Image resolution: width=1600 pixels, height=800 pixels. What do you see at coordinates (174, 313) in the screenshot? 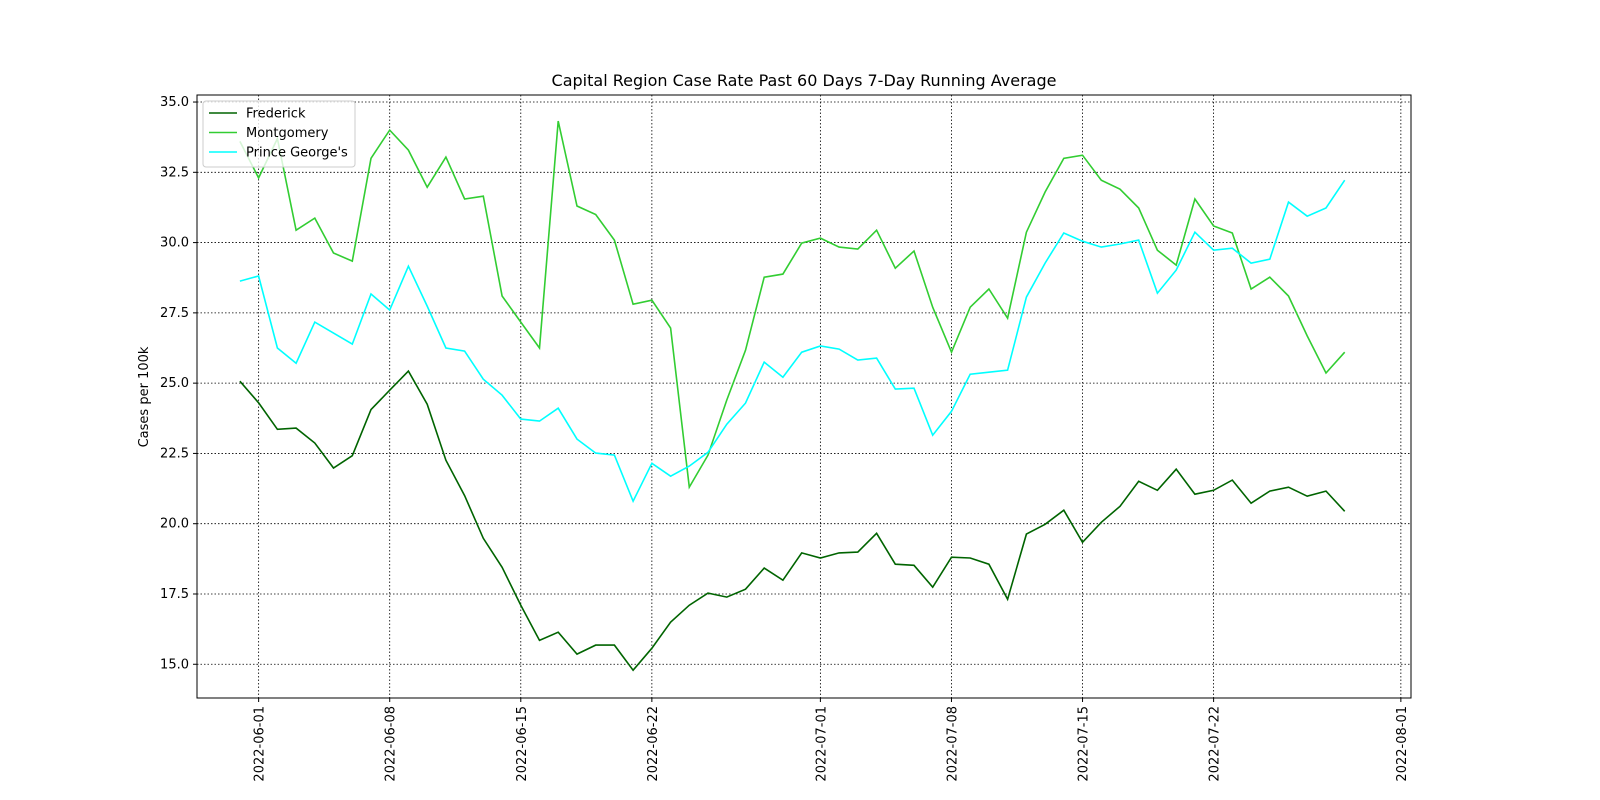
I see `y-tick-label: 27.5` at bounding box center [174, 313].